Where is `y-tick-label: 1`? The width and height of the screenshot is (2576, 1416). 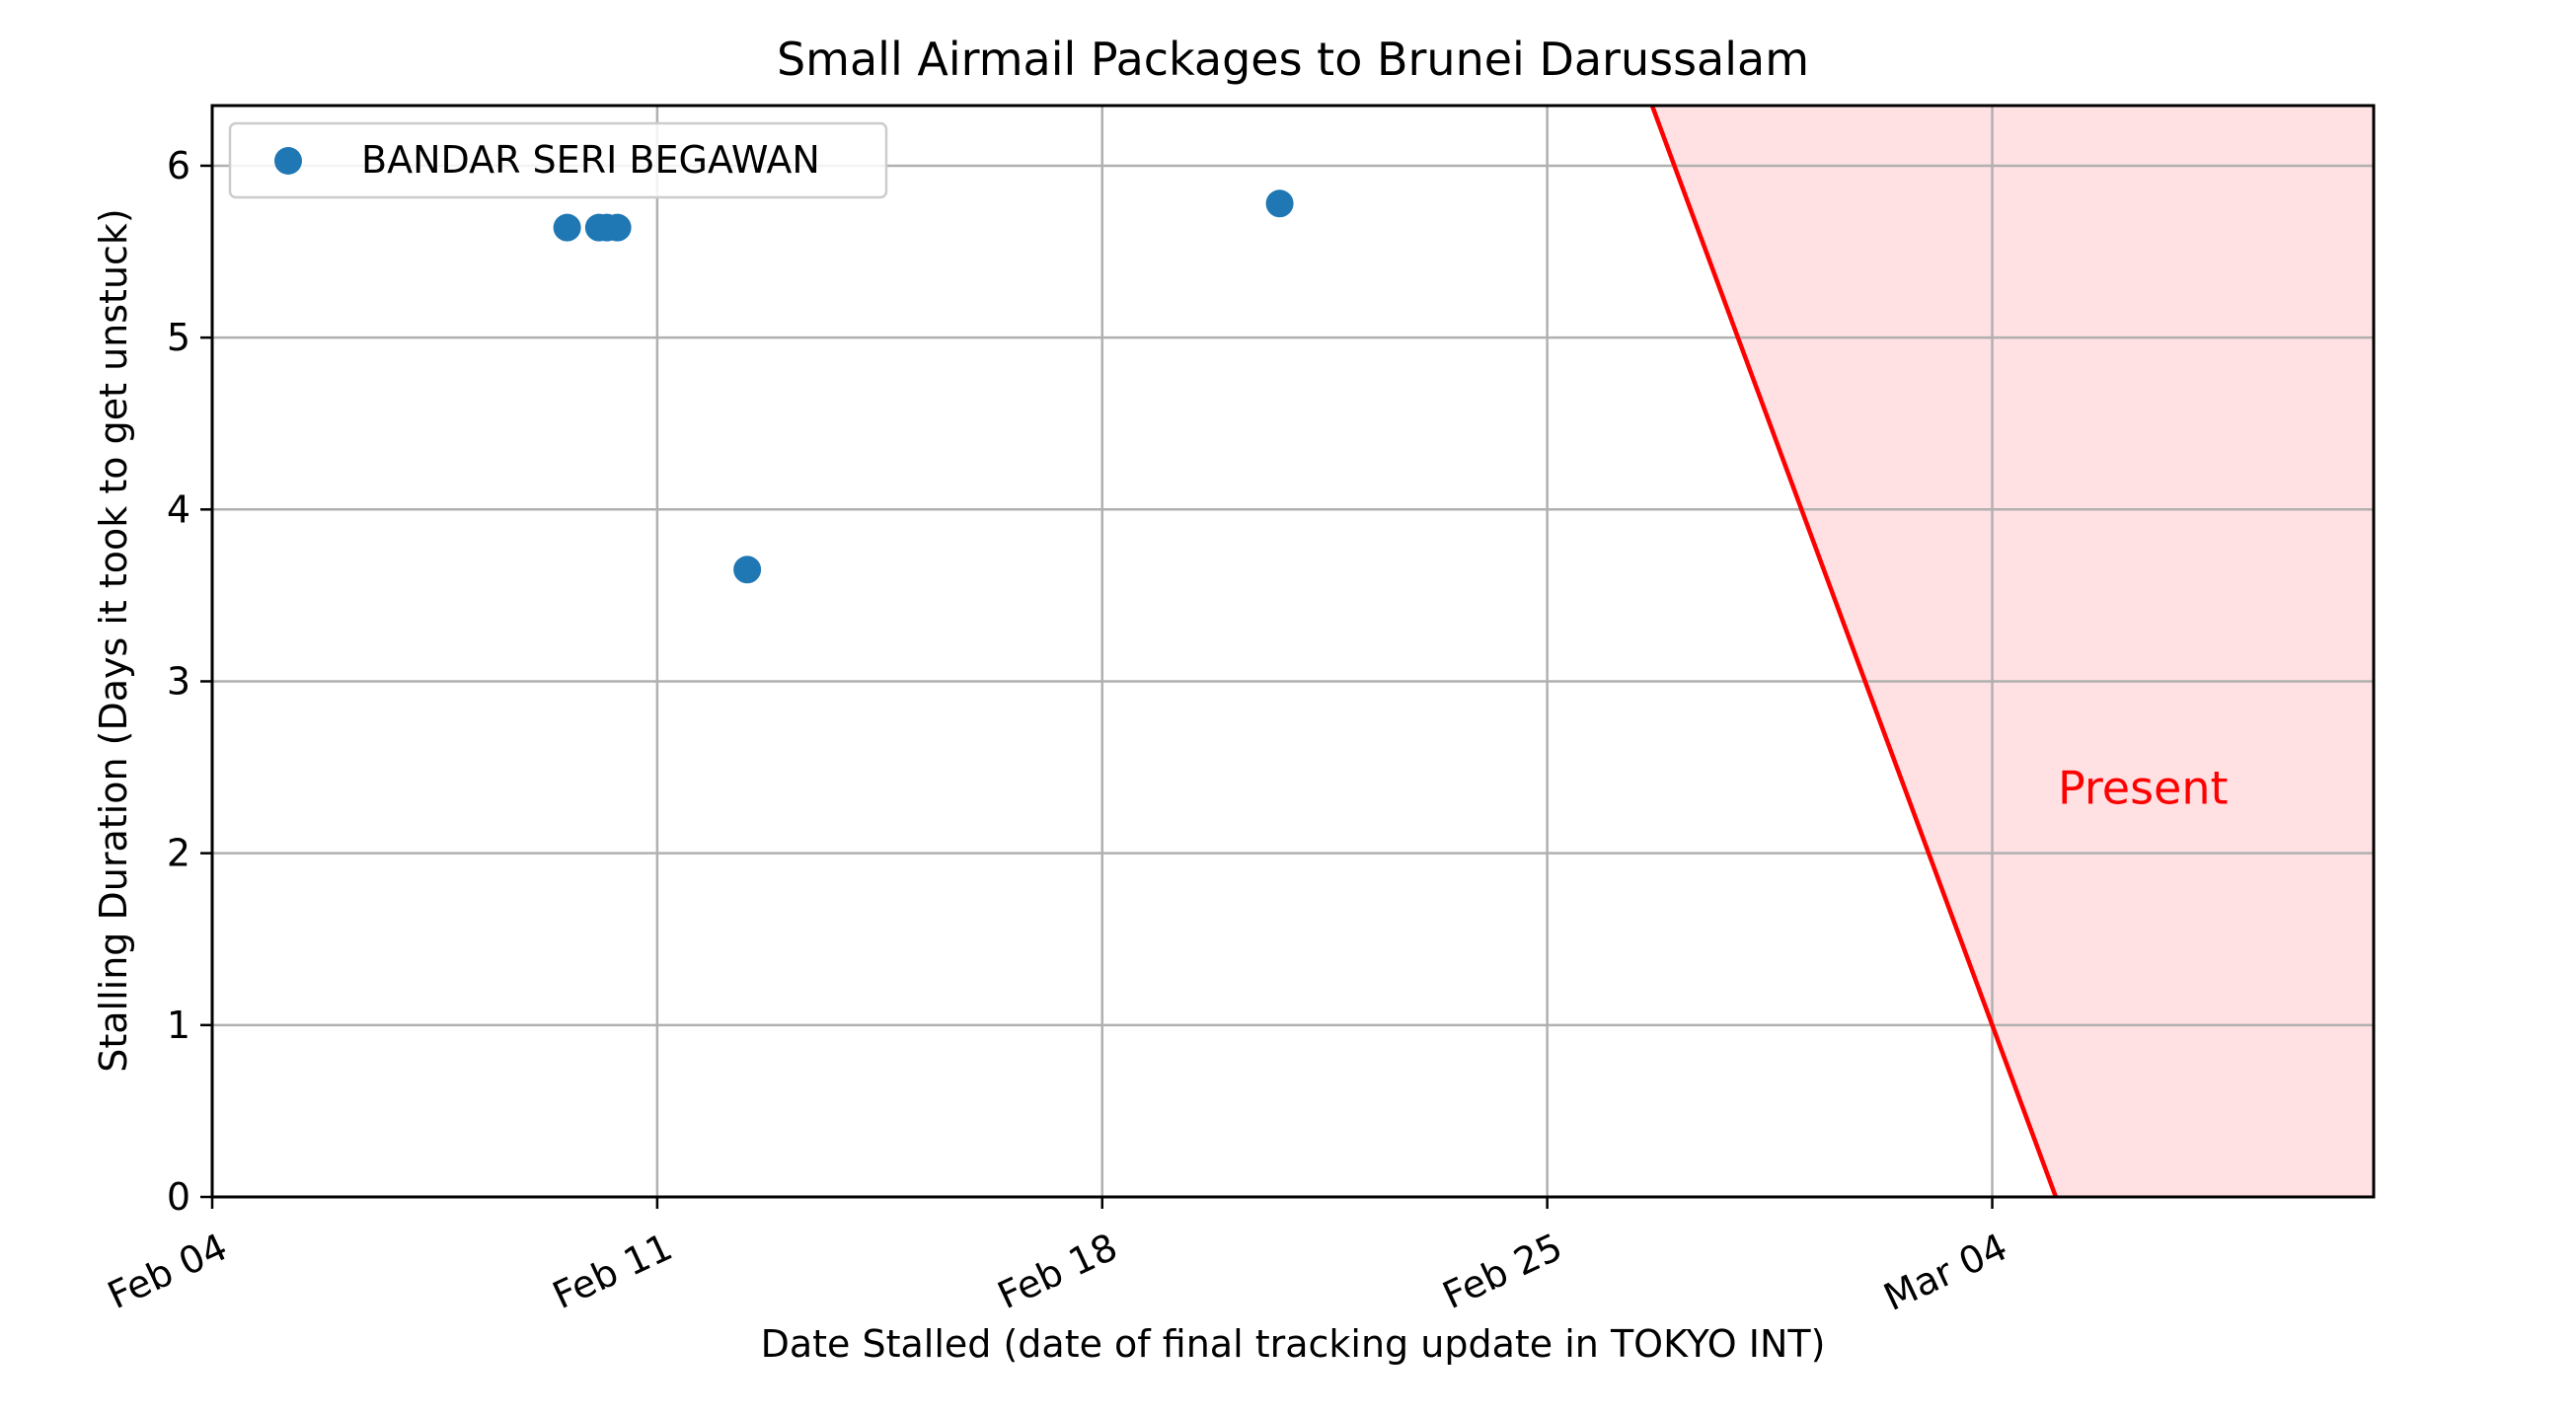
y-tick-label: 1 is located at coordinates (178, 1025).